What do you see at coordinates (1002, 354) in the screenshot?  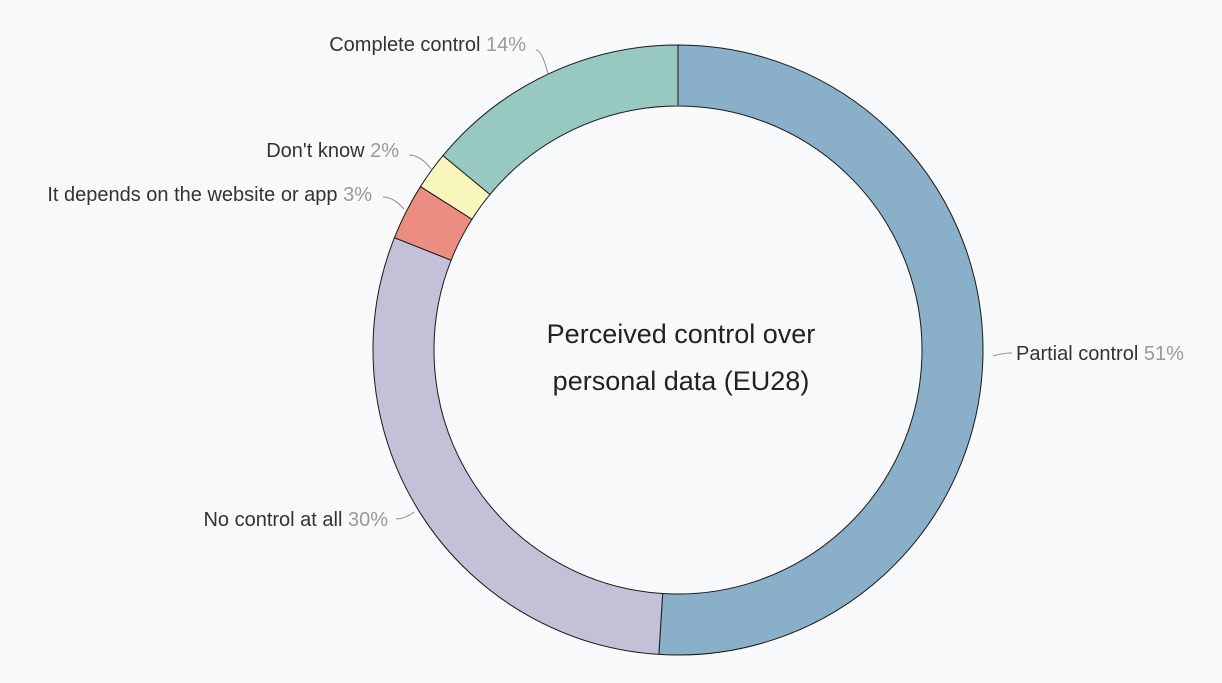 I see `leader-partial-control` at bounding box center [1002, 354].